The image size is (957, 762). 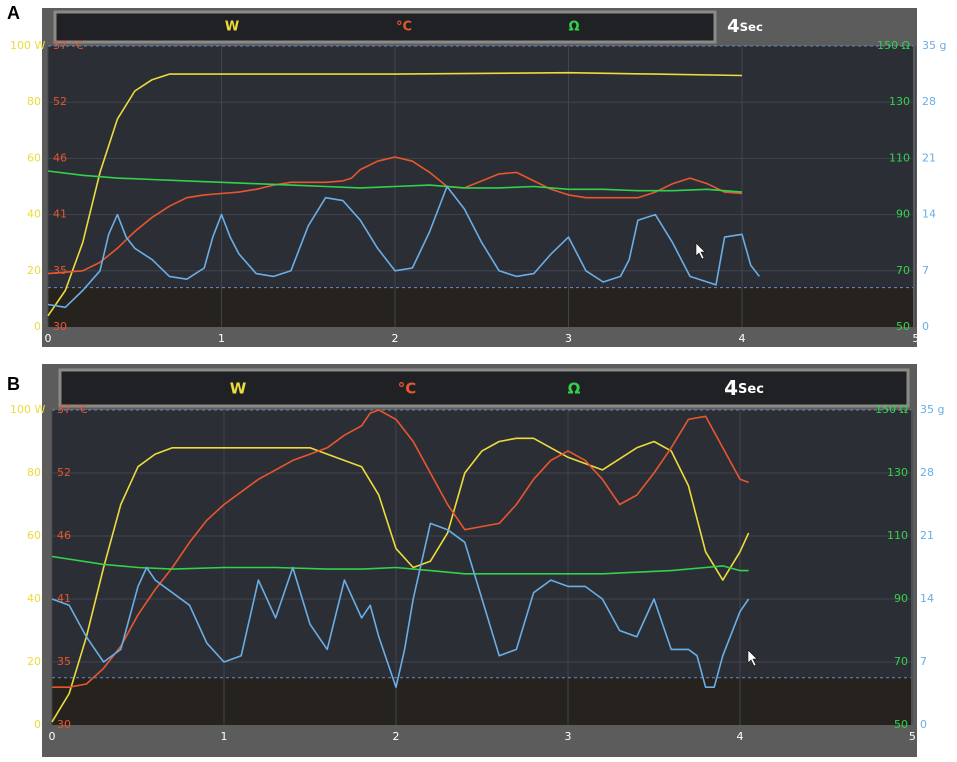 I want to click on panel-a-temp-tick-label: 35, so click(x=60, y=270).